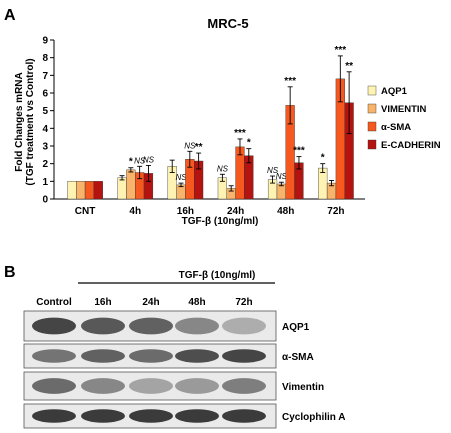 The height and width of the screenshot is (433, 451). What do you see at coordinates (227, 23) in the screenshot?
I see `chart-title: MRC-5` at bounding box center [227, 23].